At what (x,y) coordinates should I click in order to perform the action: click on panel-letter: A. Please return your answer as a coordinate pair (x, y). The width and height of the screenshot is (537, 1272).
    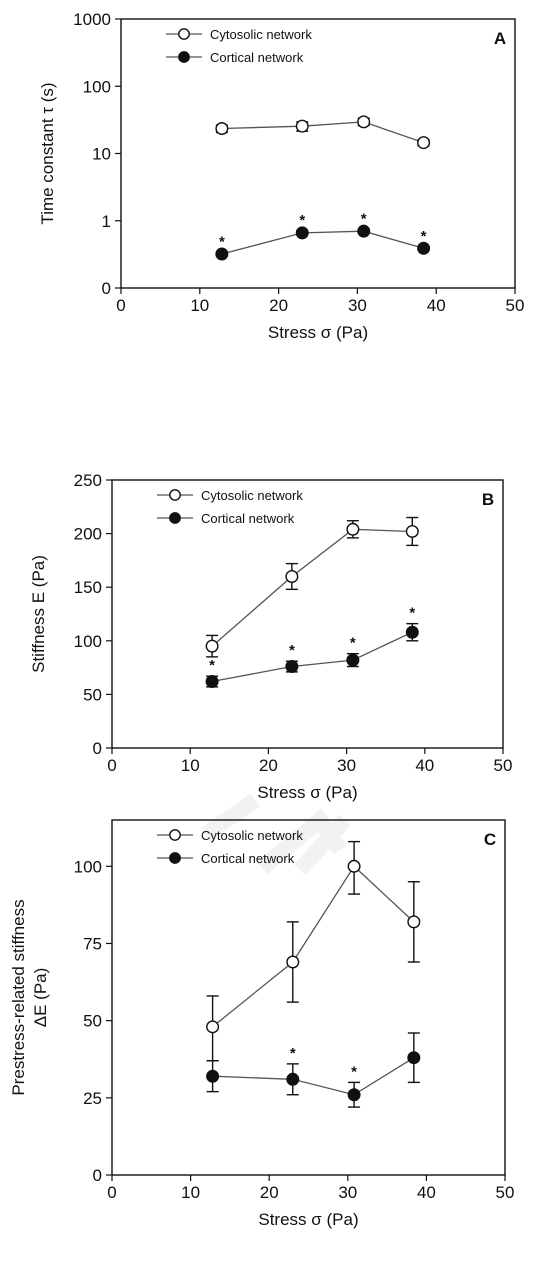
    Looking at the image, I should click on (500, 38).